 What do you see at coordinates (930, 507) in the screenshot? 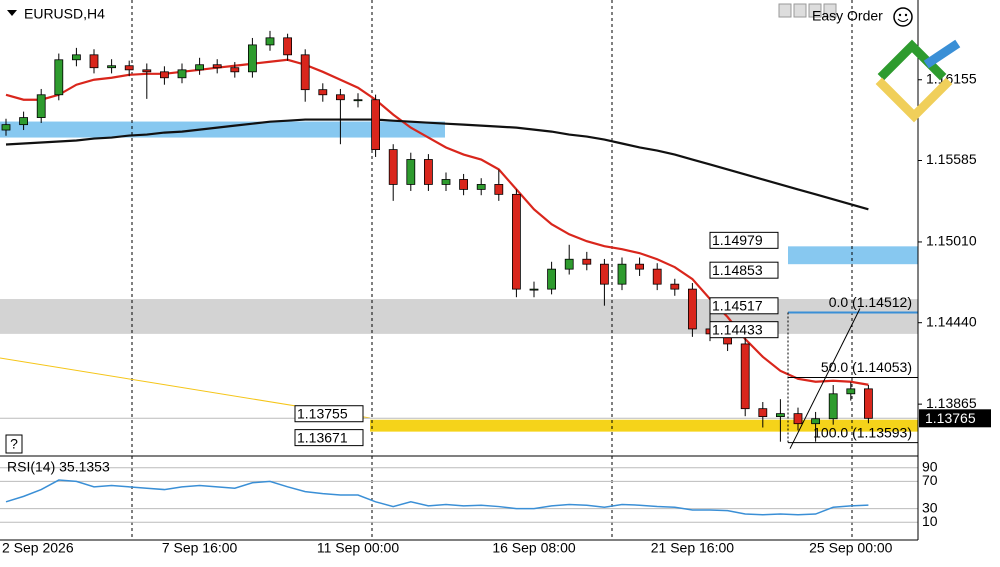
I see `rsi-tick-label: 30` at bounding box center [930, 507].